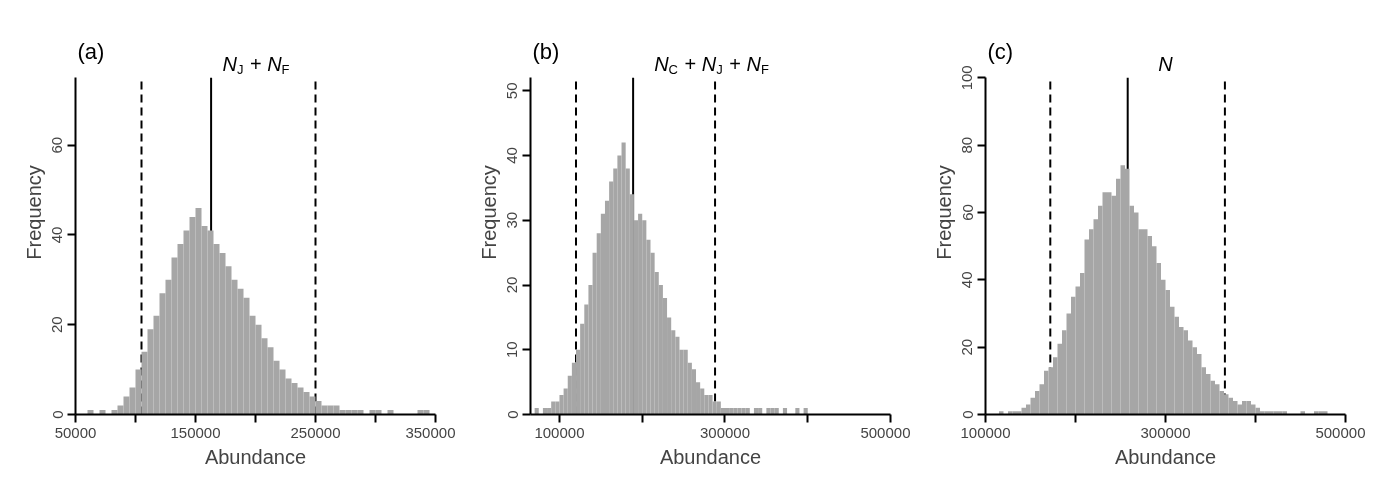 This screenshot has height=482, width=1374. I want to click on x-tick-label: 50000, so click(75, 432).